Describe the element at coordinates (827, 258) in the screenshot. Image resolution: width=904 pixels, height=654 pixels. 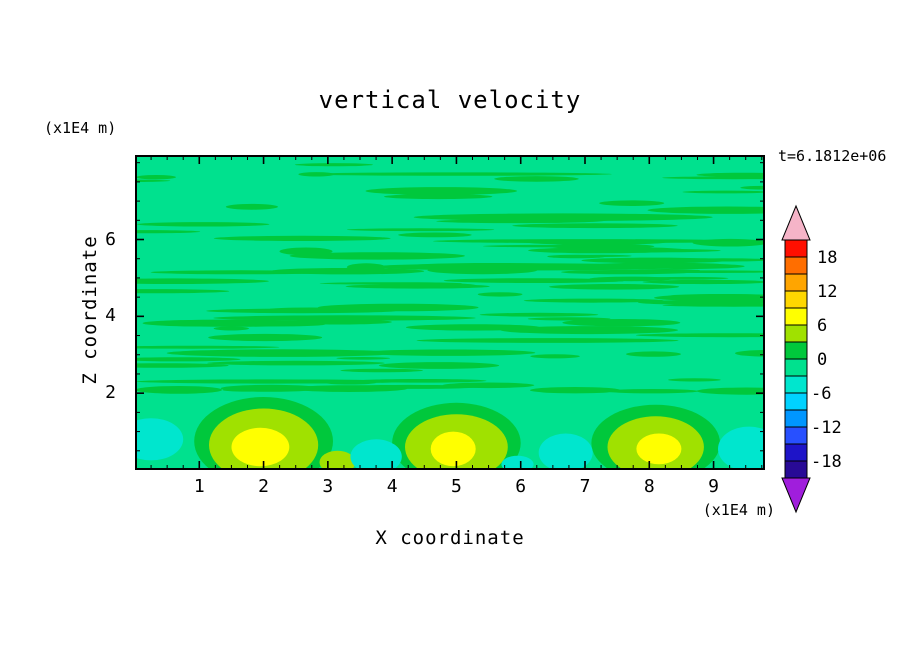
I see `colorbar-tick-label: 18` at that location.